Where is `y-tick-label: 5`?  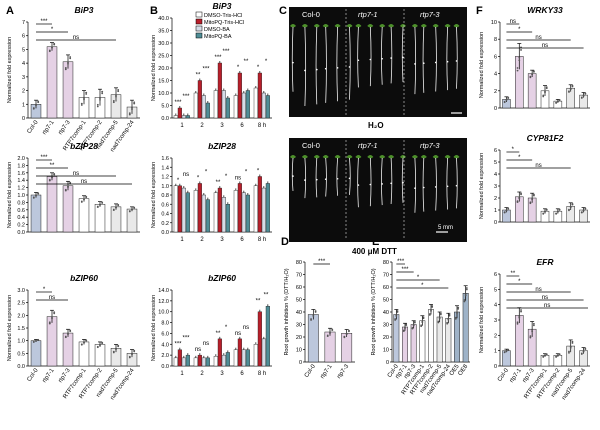 y-tick-label: 5 is located at coordinates (495, 290).